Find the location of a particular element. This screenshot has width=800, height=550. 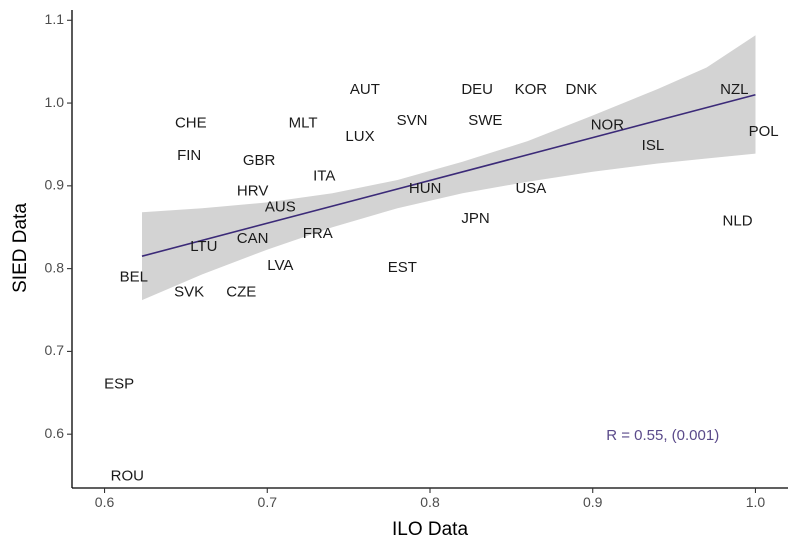

point-label-nor: NOR is located at coordinates (608, 124).